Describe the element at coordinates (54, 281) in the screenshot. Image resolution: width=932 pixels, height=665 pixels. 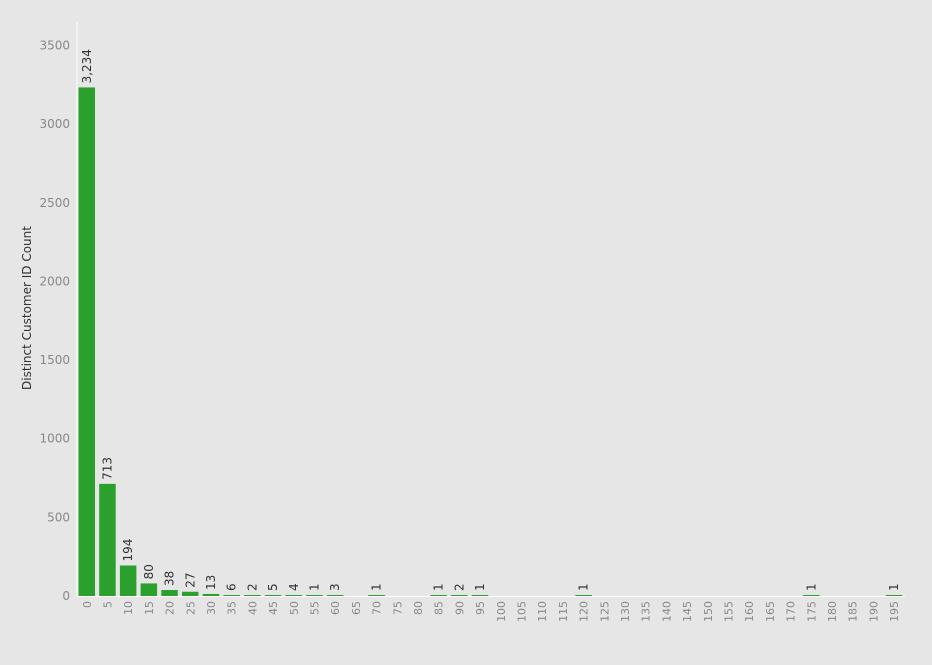
I see `y-tick-label: 2000` at that location.